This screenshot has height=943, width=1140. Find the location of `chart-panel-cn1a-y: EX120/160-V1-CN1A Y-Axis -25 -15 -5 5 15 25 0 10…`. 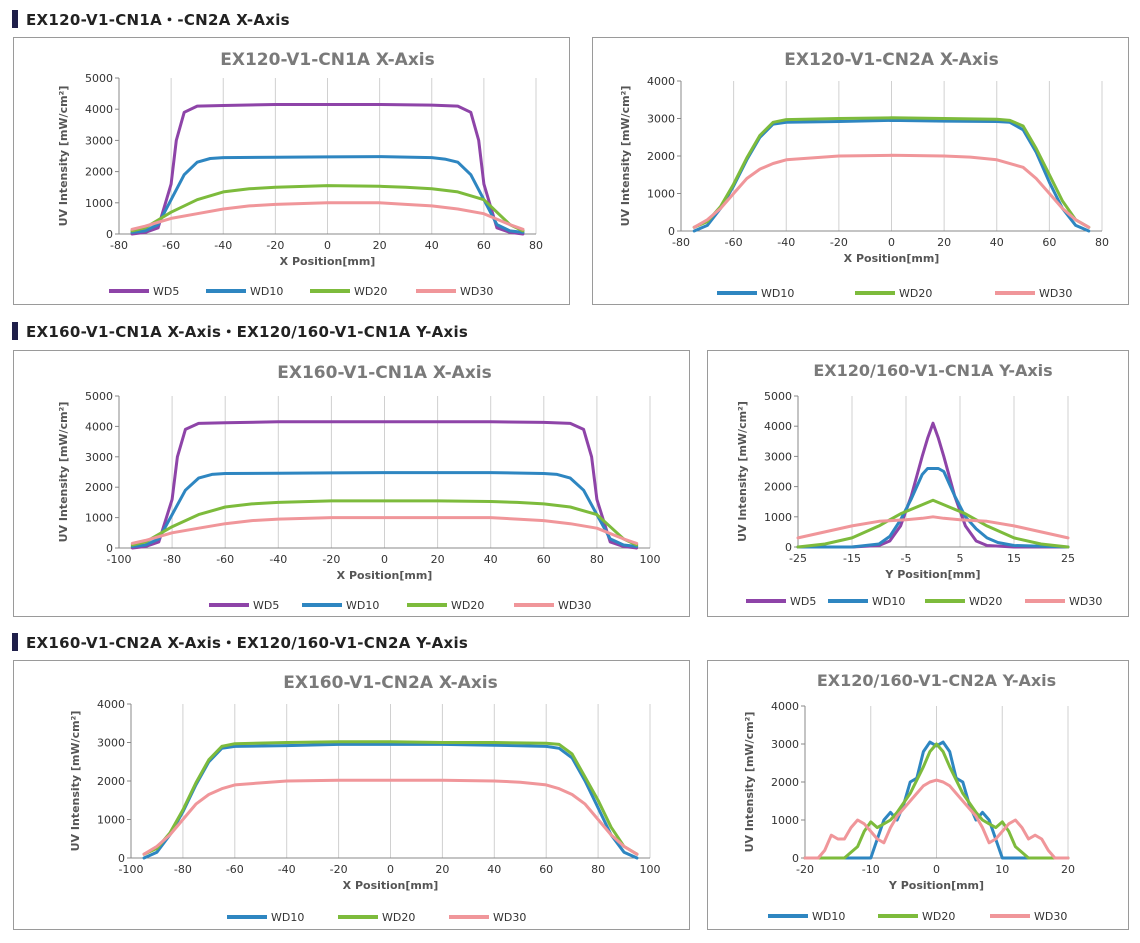

chart-panel-cn1a-y: EX120/160-V1-CN1A Y-Axis -25 -15 -5 5 15 25 0 10… is located at coordinates (918, 483).